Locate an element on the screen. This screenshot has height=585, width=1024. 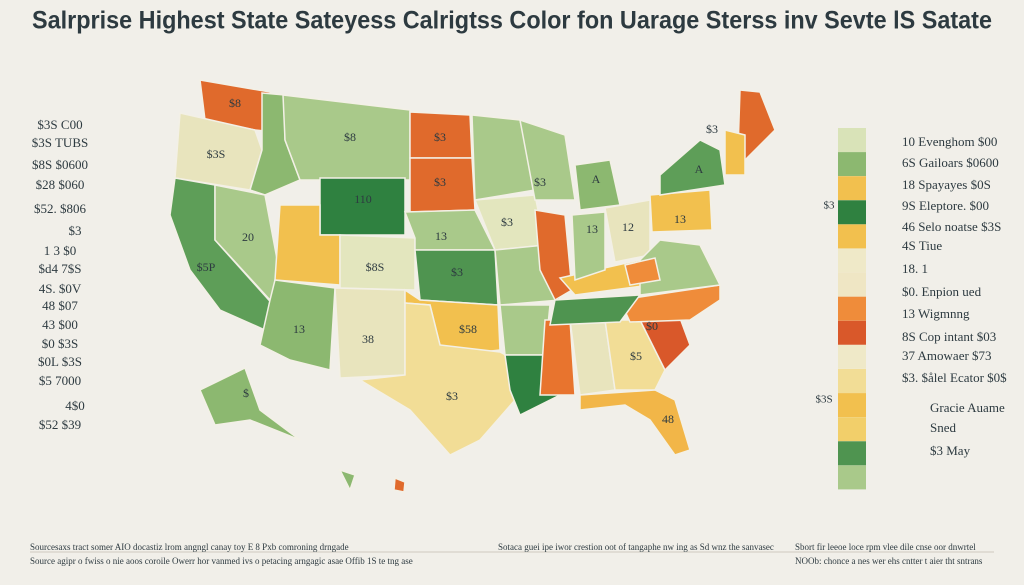
map-label: 20 is located at coordinates (248, 237).